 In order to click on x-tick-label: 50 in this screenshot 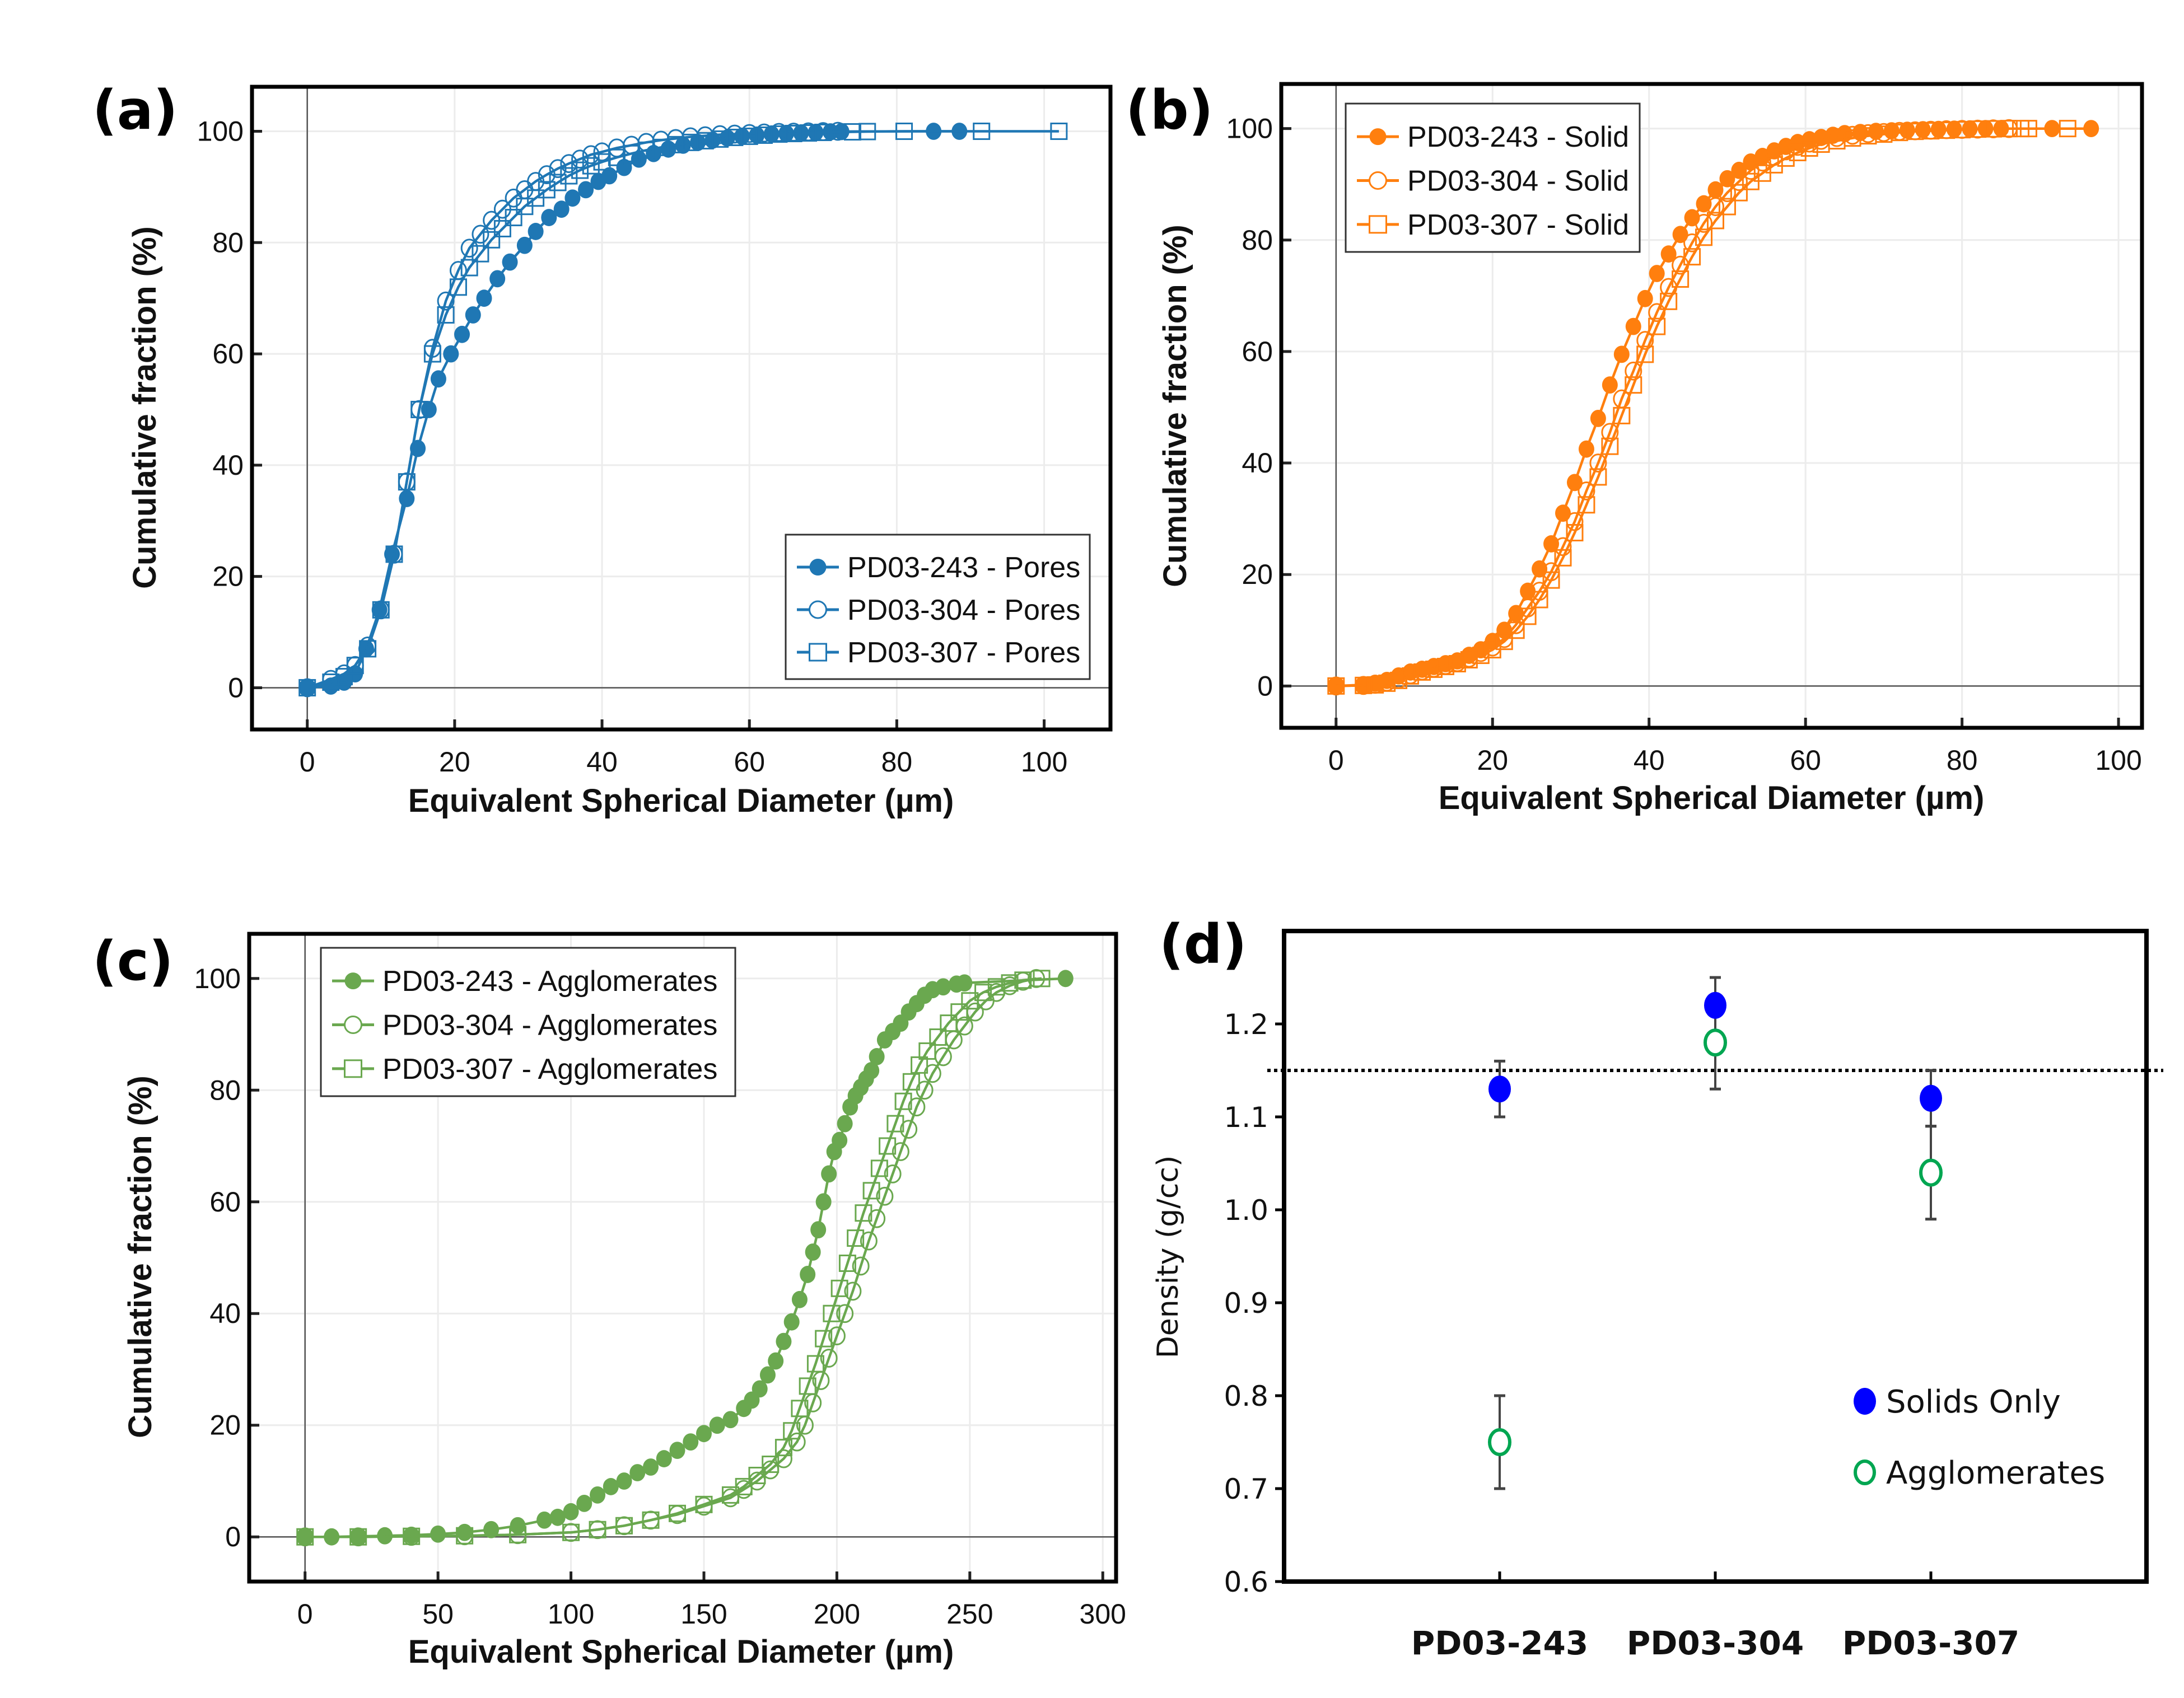, I will do `click(438, 1614)`.